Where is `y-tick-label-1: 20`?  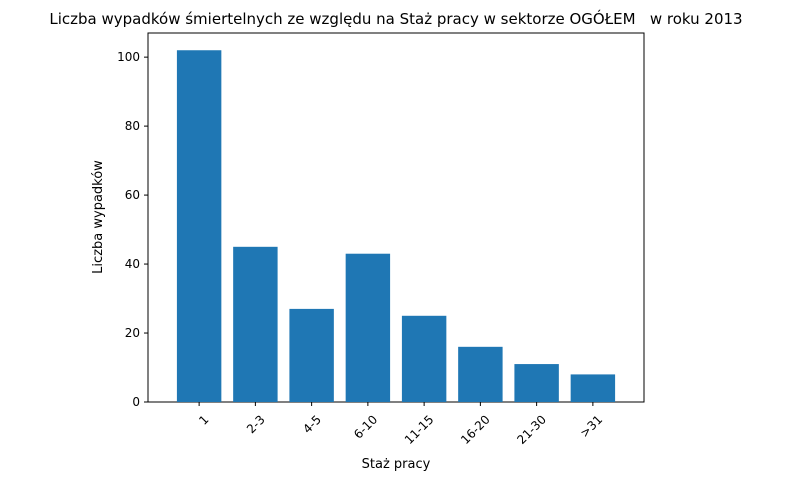
y-tick-label-1: 20 is located at coordinates (132, 333).